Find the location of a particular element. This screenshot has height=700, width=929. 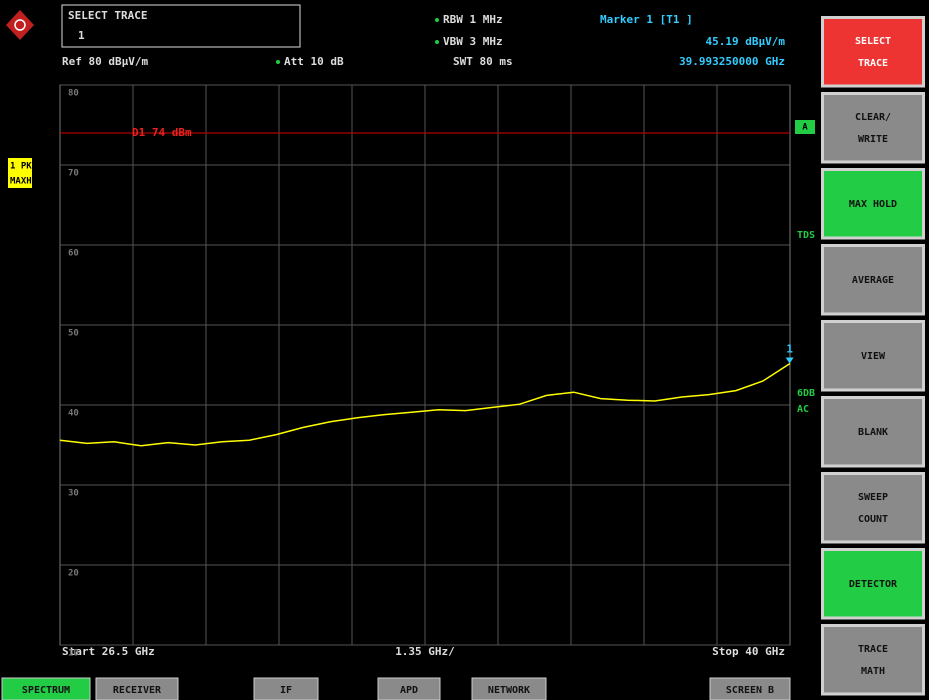

trace-mode: MAXH is located at coordinates (21, 182).